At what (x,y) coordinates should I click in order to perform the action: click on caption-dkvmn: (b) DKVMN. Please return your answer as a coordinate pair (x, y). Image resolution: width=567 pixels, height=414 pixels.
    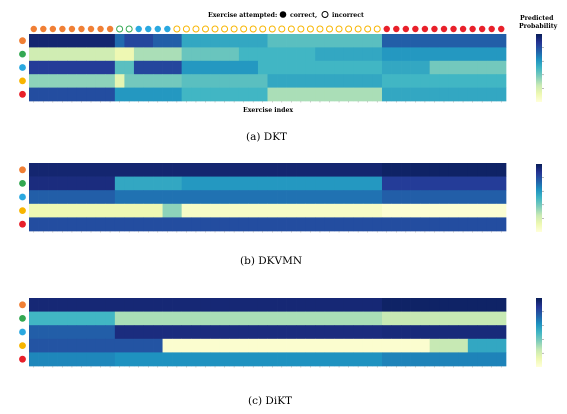
    Looking at the image, I should click on (271, 261).